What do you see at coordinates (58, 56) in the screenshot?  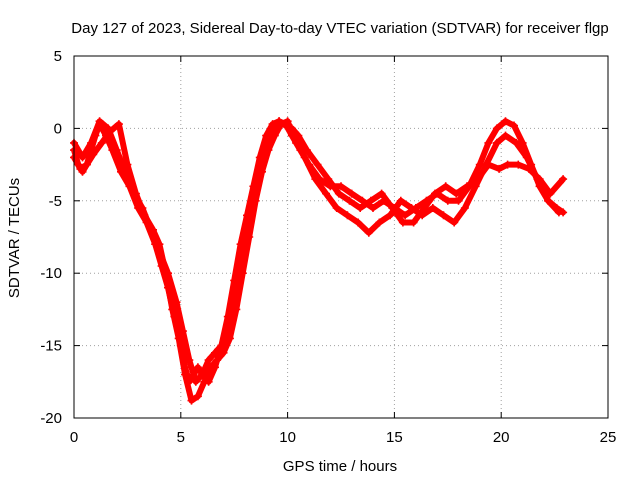 I see `y-tick-label: 5` at bounding box center [58, 56].